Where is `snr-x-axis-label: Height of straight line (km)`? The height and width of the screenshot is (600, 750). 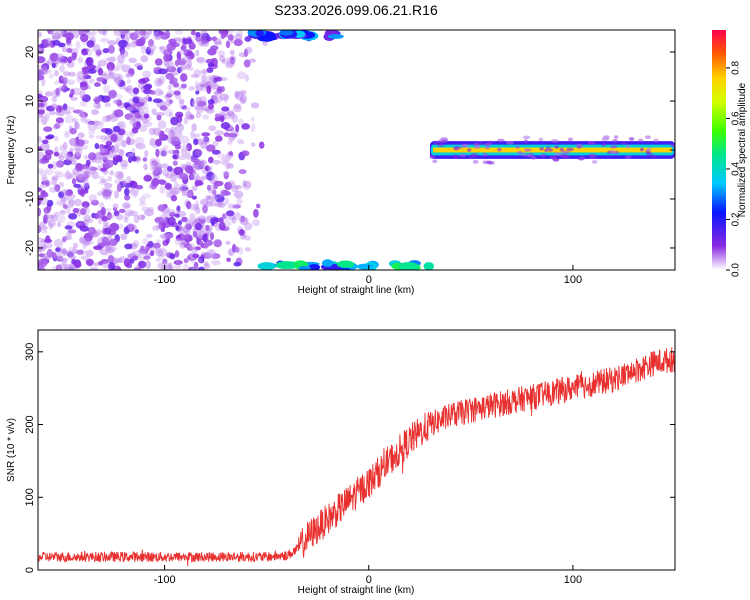
snr-x-axis-label: Height of straight line (km) is located at coordinates (356, 590).